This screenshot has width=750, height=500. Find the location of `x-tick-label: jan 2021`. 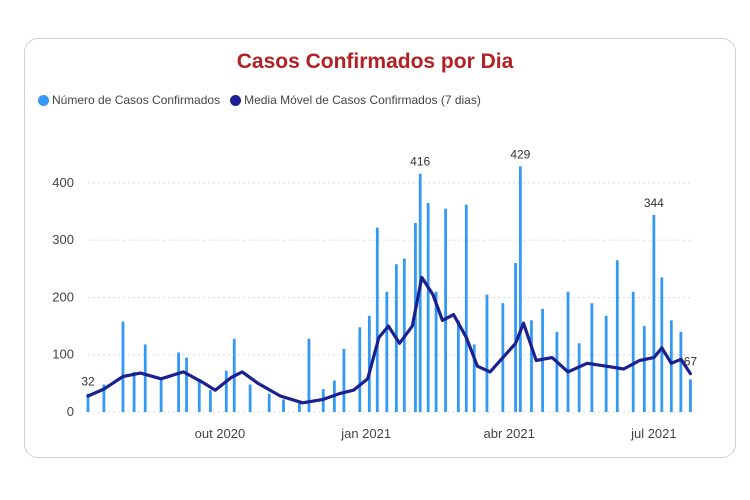

x-tick-label: jan 2021 is located at coordinates (365, 433).